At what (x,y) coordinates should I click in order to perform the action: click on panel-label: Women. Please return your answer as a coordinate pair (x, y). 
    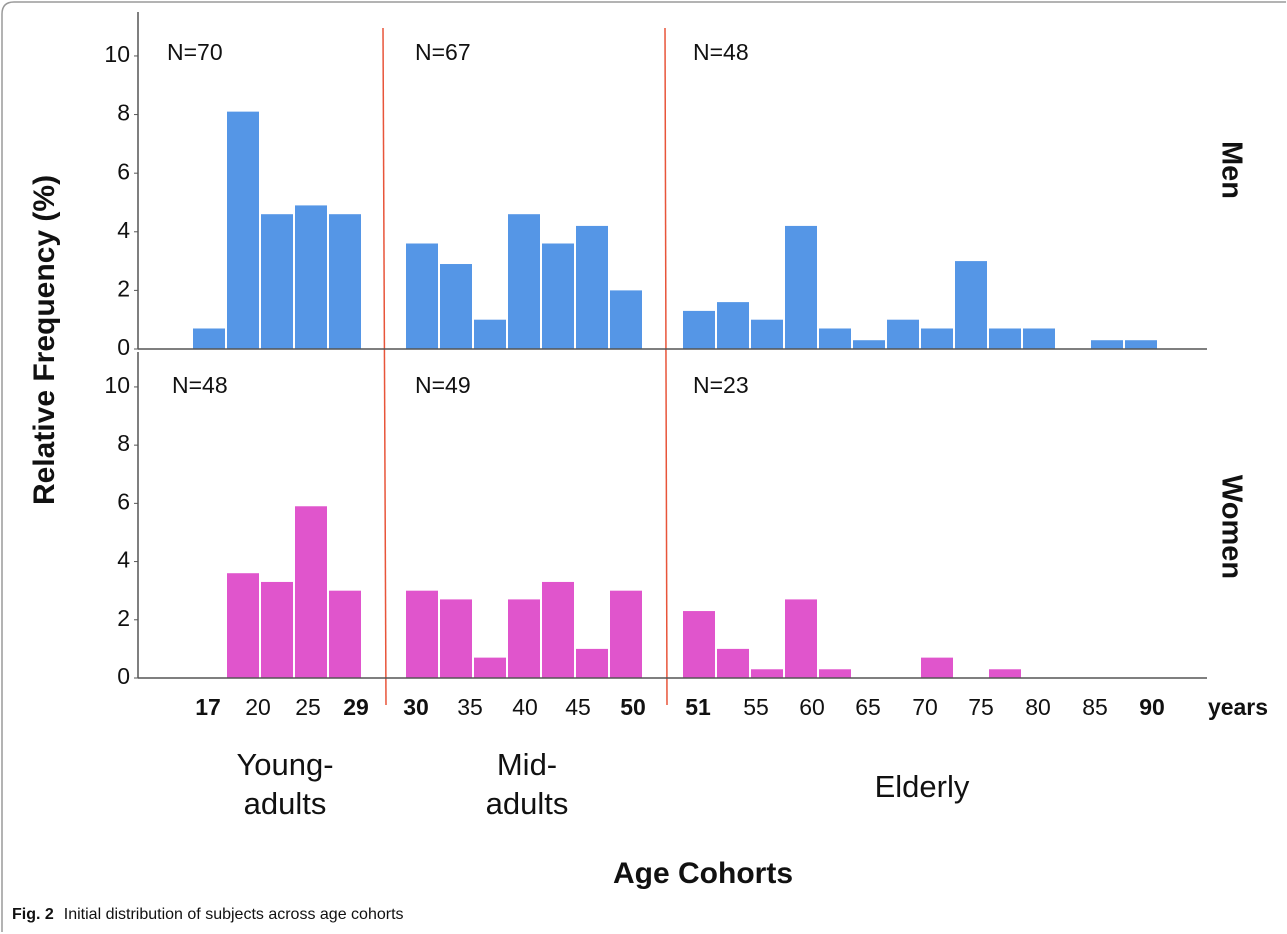
    Looking at the image, I should click on (1231, 527).